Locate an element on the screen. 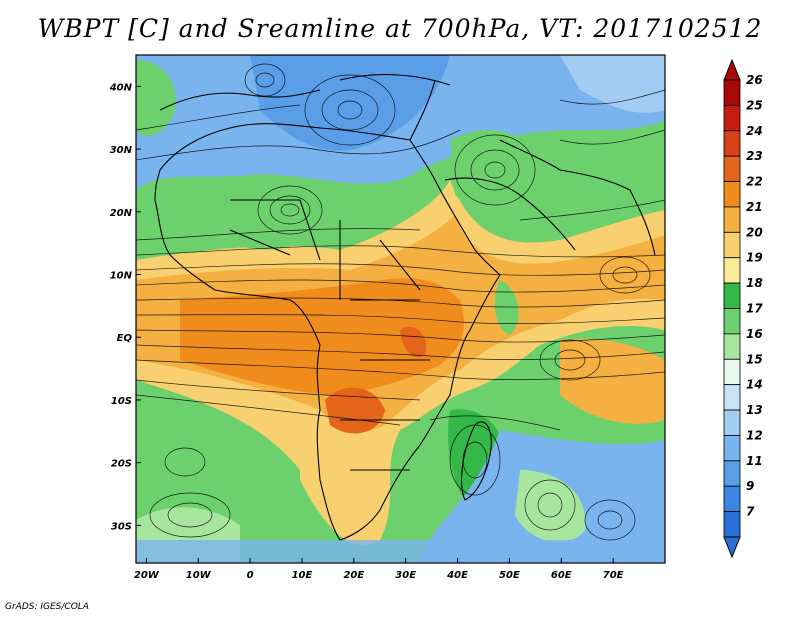  lat-label: 40N is located at coordinates (121, 87).